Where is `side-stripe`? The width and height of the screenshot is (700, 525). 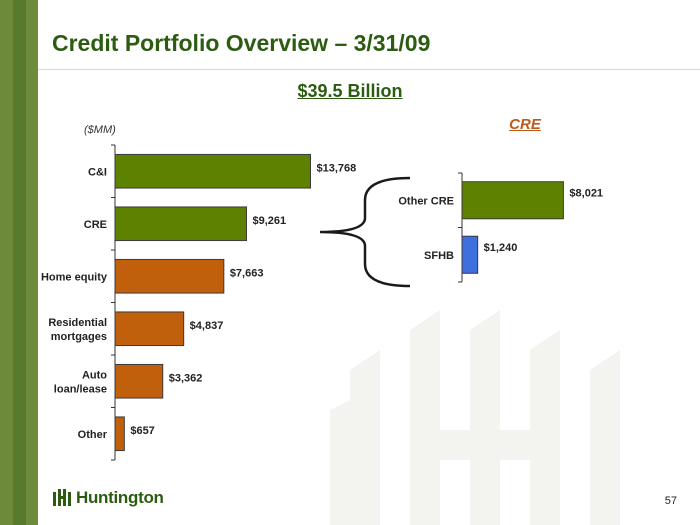
side-stripe is located at coordinates (19, 262).